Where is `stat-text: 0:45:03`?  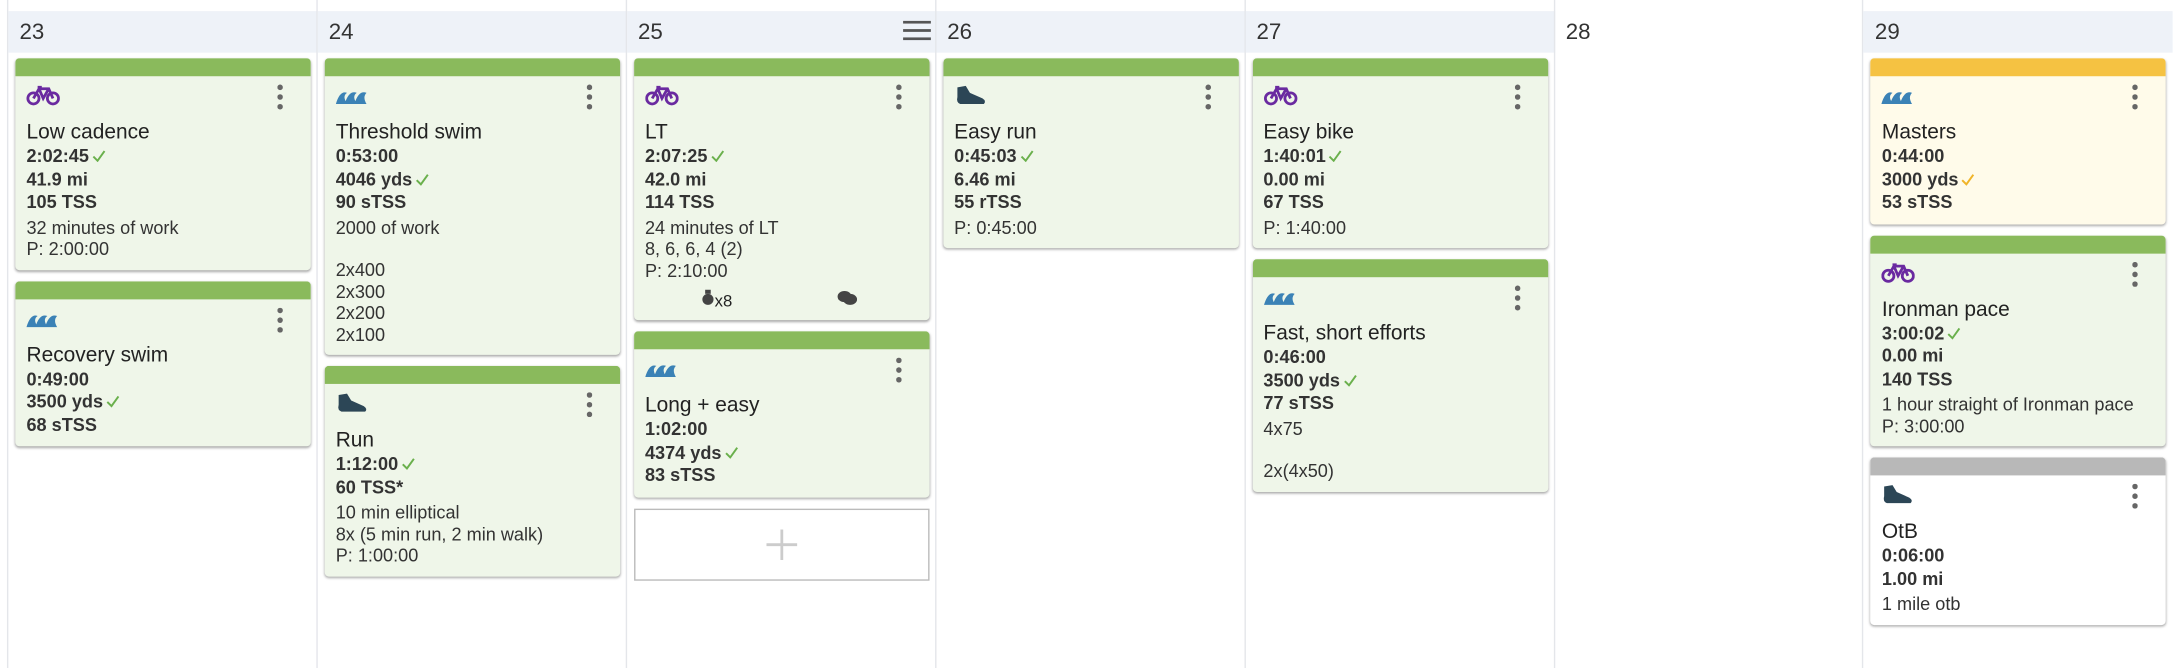
stat-text: 0:45:03 is located at coordinates (985, 156).